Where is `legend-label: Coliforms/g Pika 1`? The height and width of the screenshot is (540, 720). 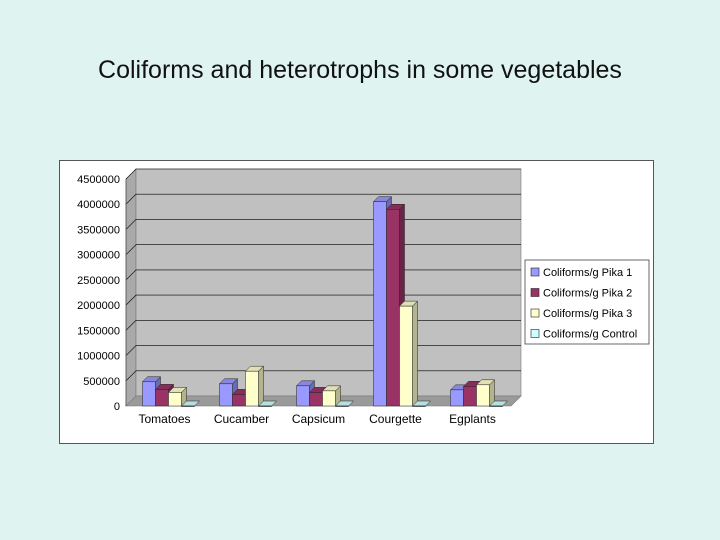
legend-label: Coliforms/g Pika 1 is located at coordinates (587, 273).